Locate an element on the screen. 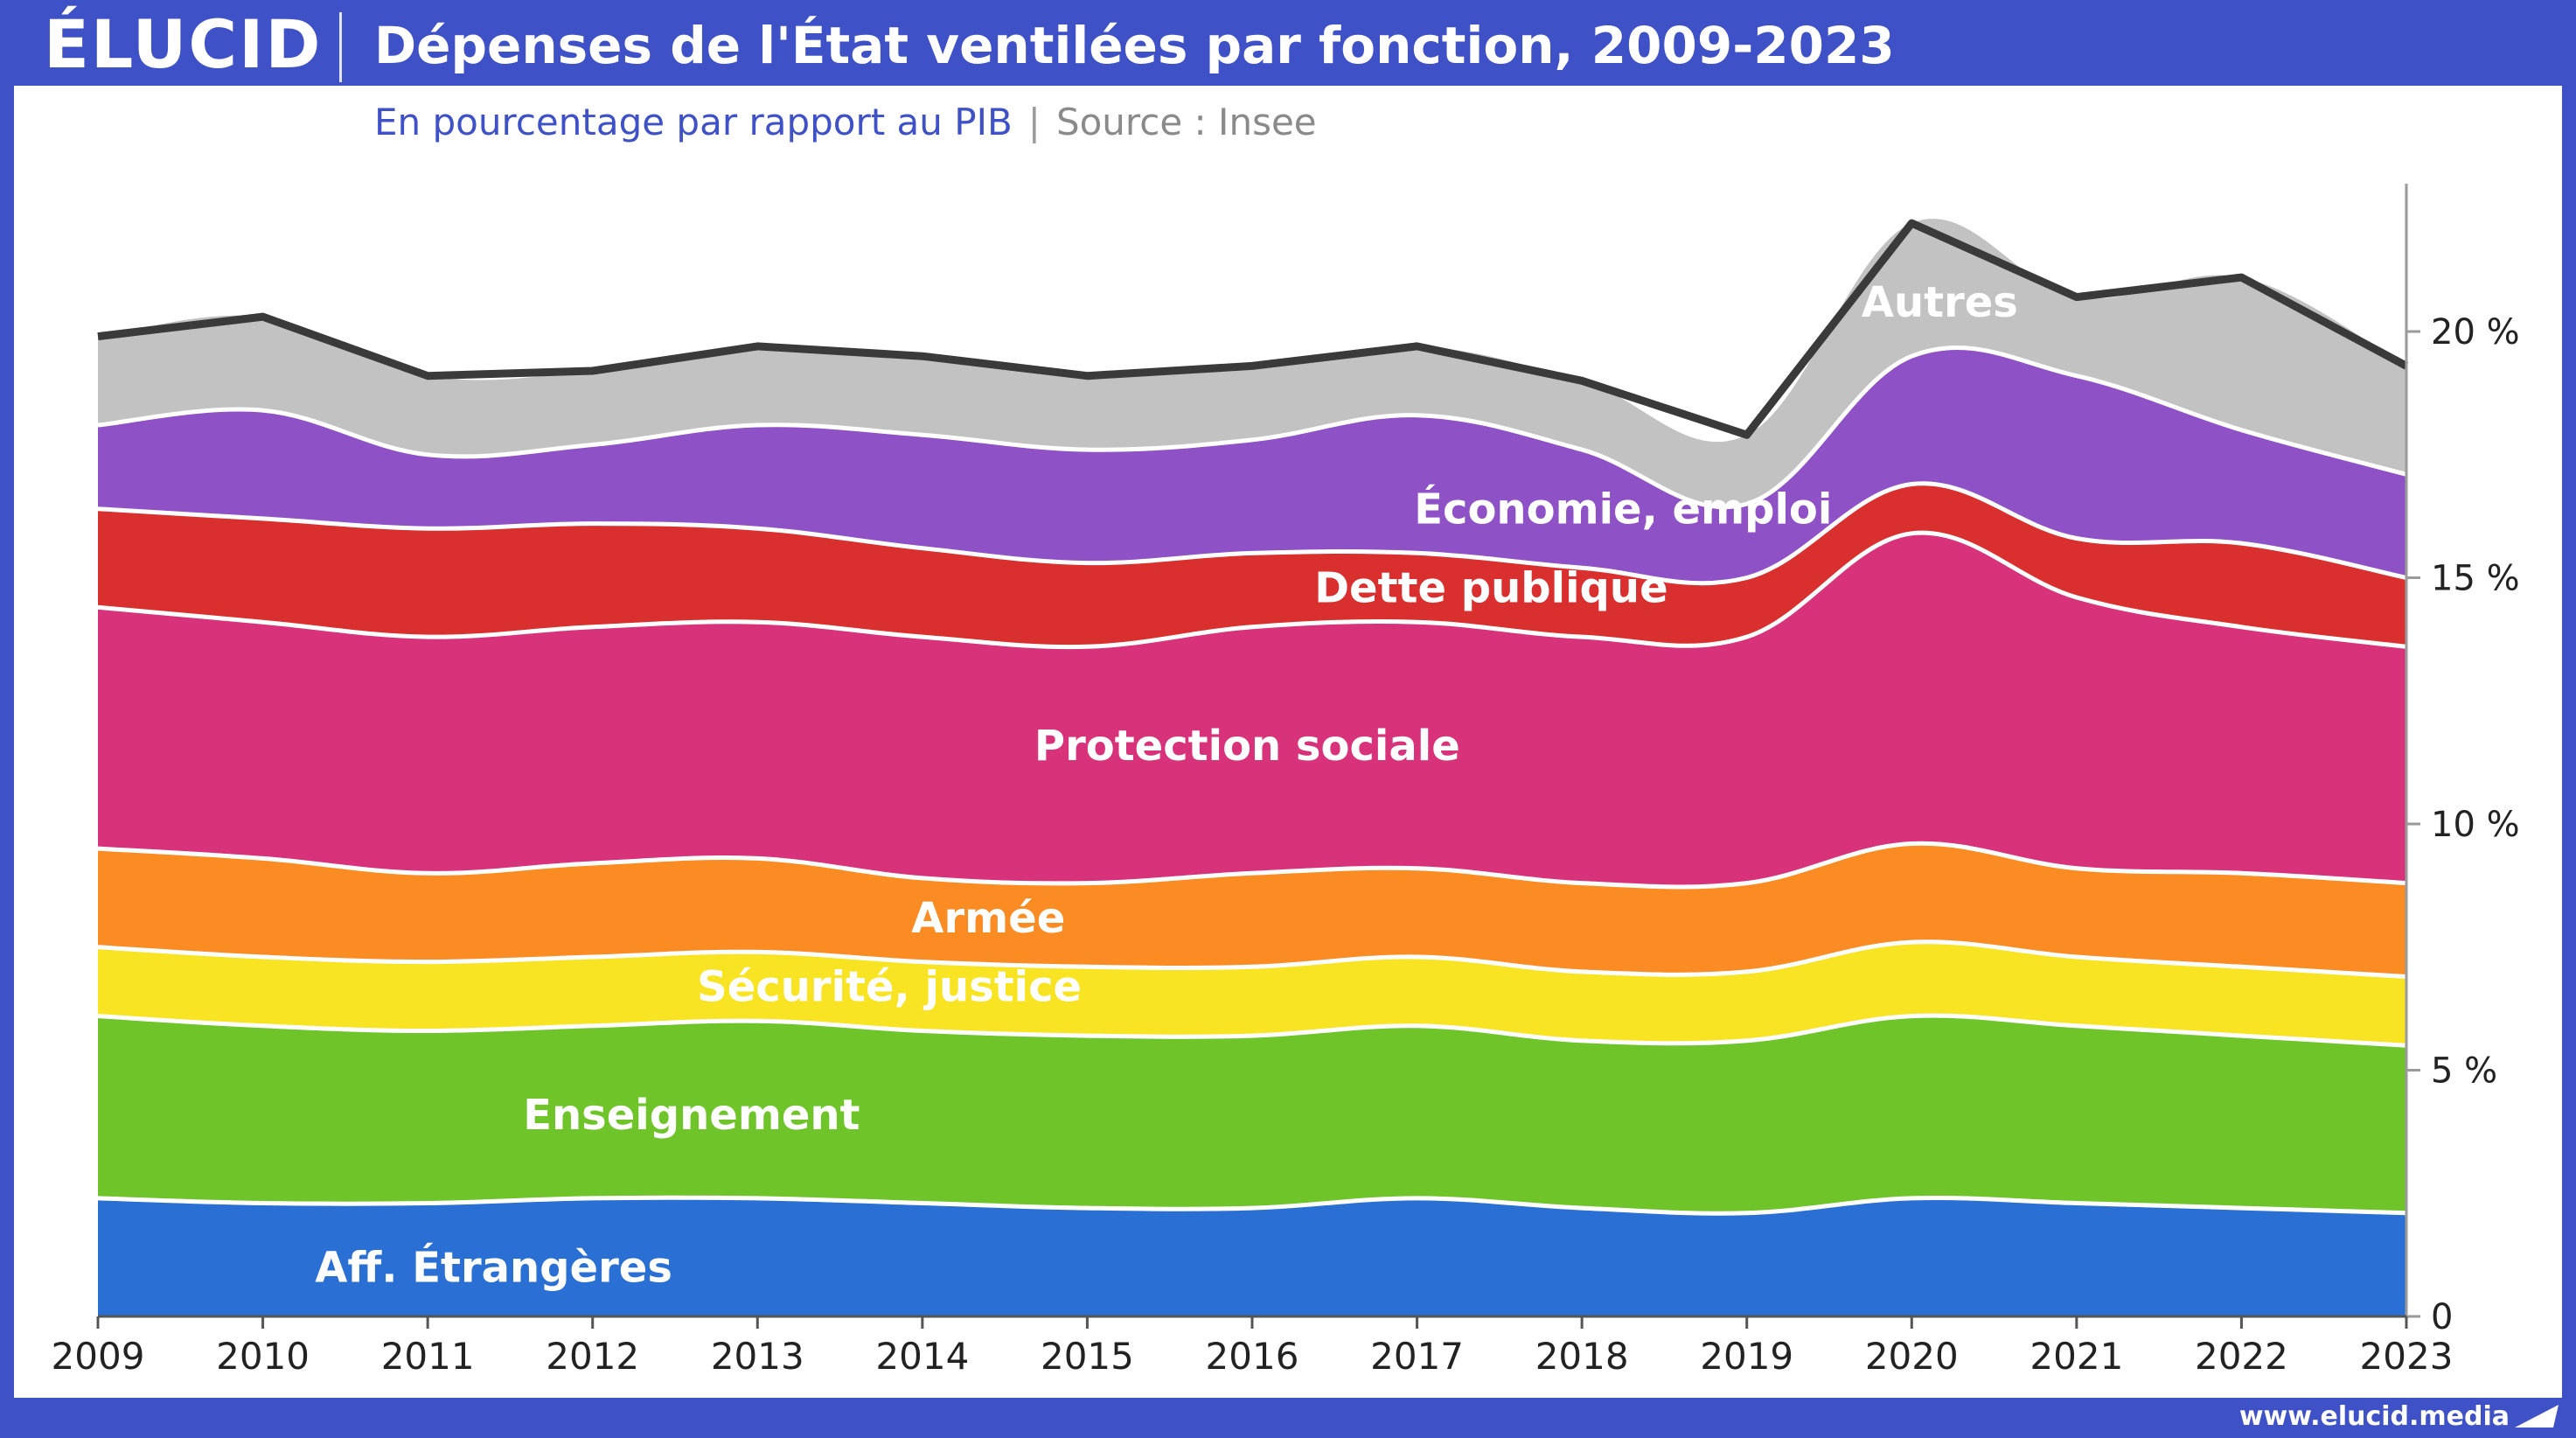 The height and width of the screenshot is (1438, 2576). area-armee is located at coordinates (1252, 910).